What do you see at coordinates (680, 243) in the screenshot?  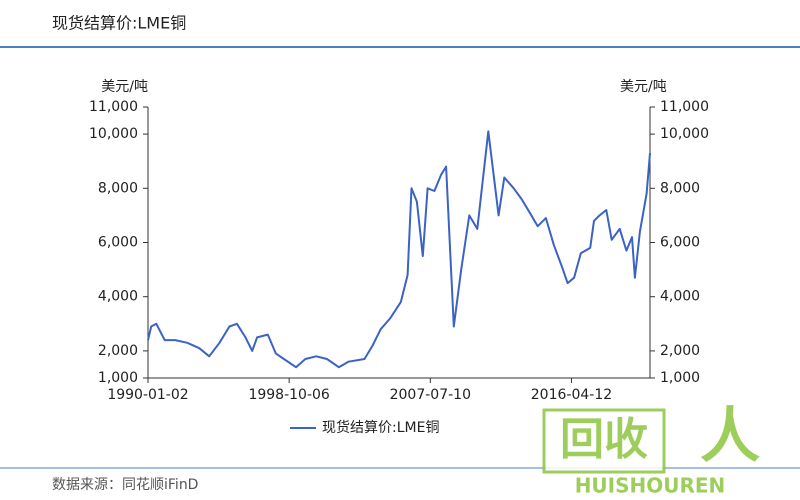 I see `y2-tick-label: 6,000` at bounding box center [680, 243].